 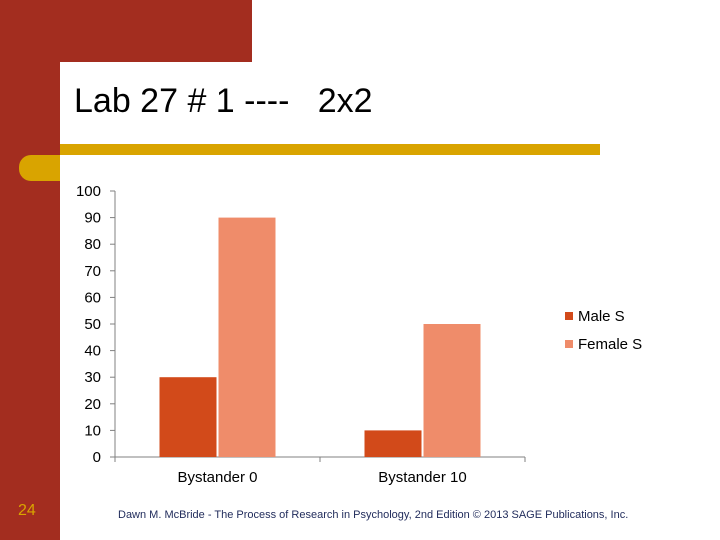 What do you see at coordinates (88, 191) in the screenshot?
I see `y-tick-label: 100` at bounding box center [88, 191].